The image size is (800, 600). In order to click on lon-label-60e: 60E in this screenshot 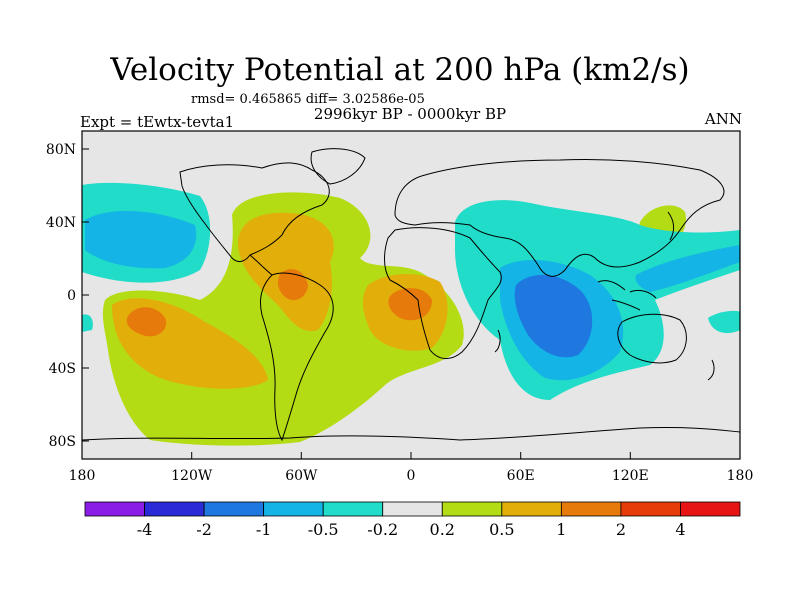, I will do `click(521, 476)`.